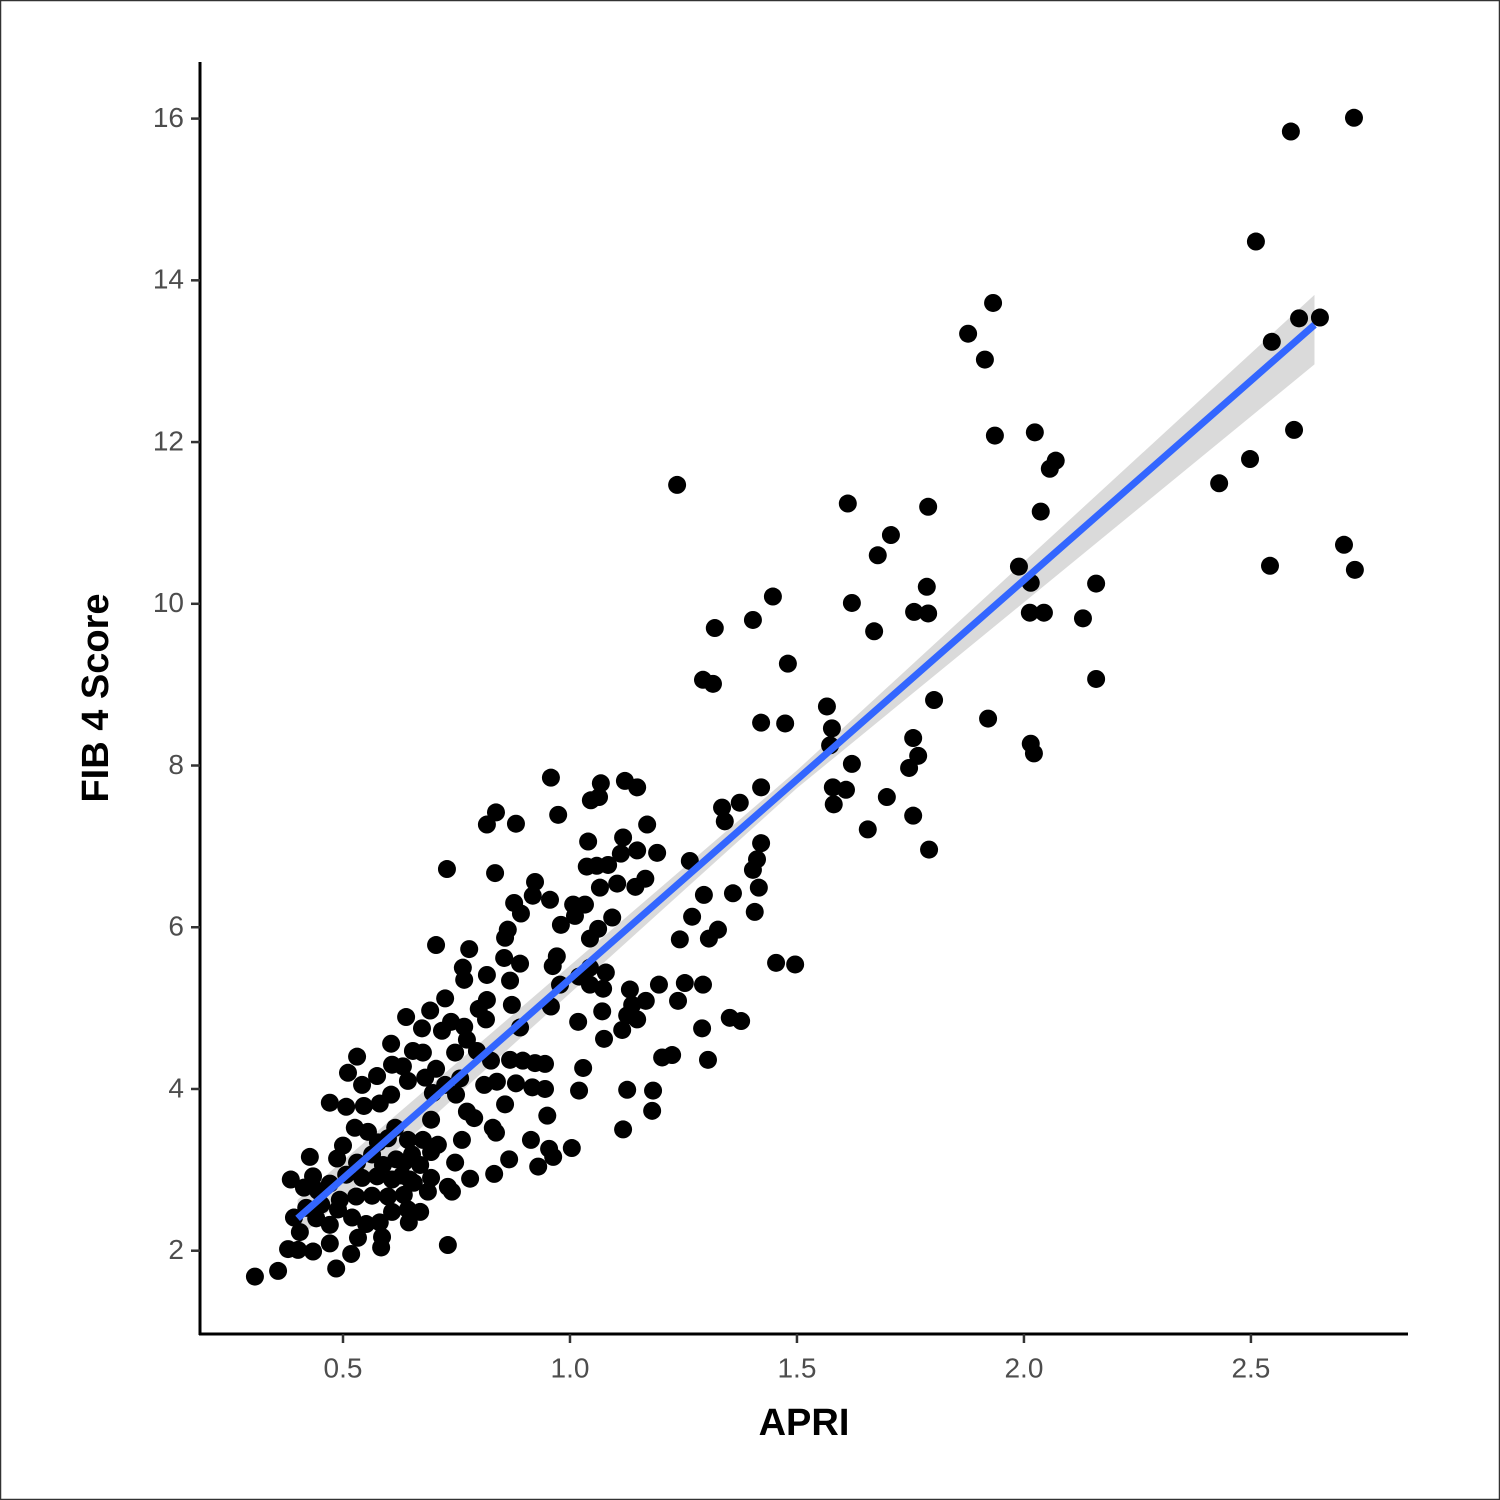  What do you see at coordinates (176, 1087) in the screenshot?
I see `y-tick-label: 4` at bounding box center [176, 1087].